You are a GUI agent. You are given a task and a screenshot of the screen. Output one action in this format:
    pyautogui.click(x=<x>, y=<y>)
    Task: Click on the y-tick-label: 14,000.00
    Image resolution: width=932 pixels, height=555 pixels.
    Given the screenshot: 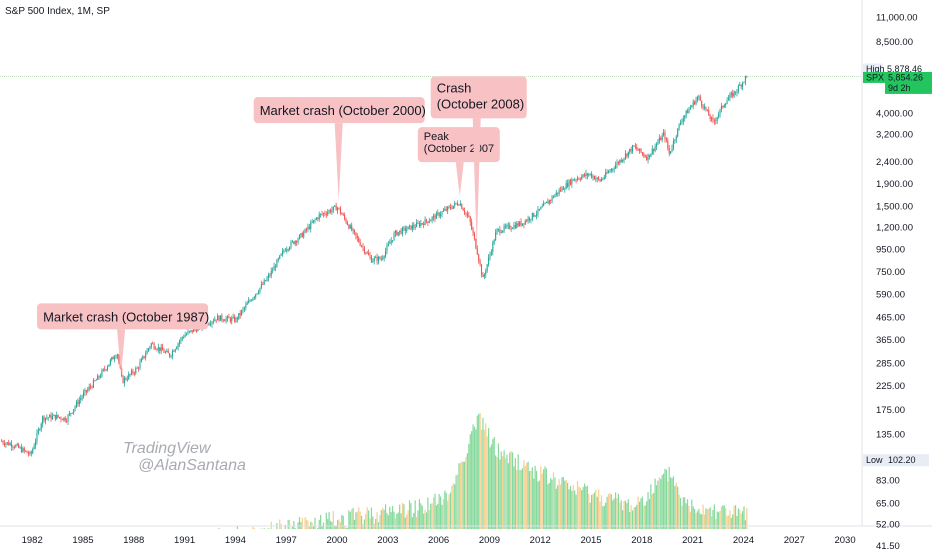 What is the action you would take?
    pyautogui.click(x=897, y=0)
    